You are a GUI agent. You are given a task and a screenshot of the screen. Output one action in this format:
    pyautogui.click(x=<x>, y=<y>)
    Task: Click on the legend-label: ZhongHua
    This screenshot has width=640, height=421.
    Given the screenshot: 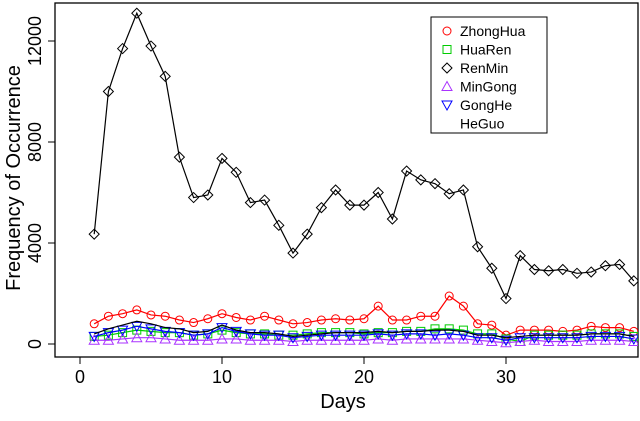 What is the action you would take?
    pyautogui.click(x=493, y=31)
    